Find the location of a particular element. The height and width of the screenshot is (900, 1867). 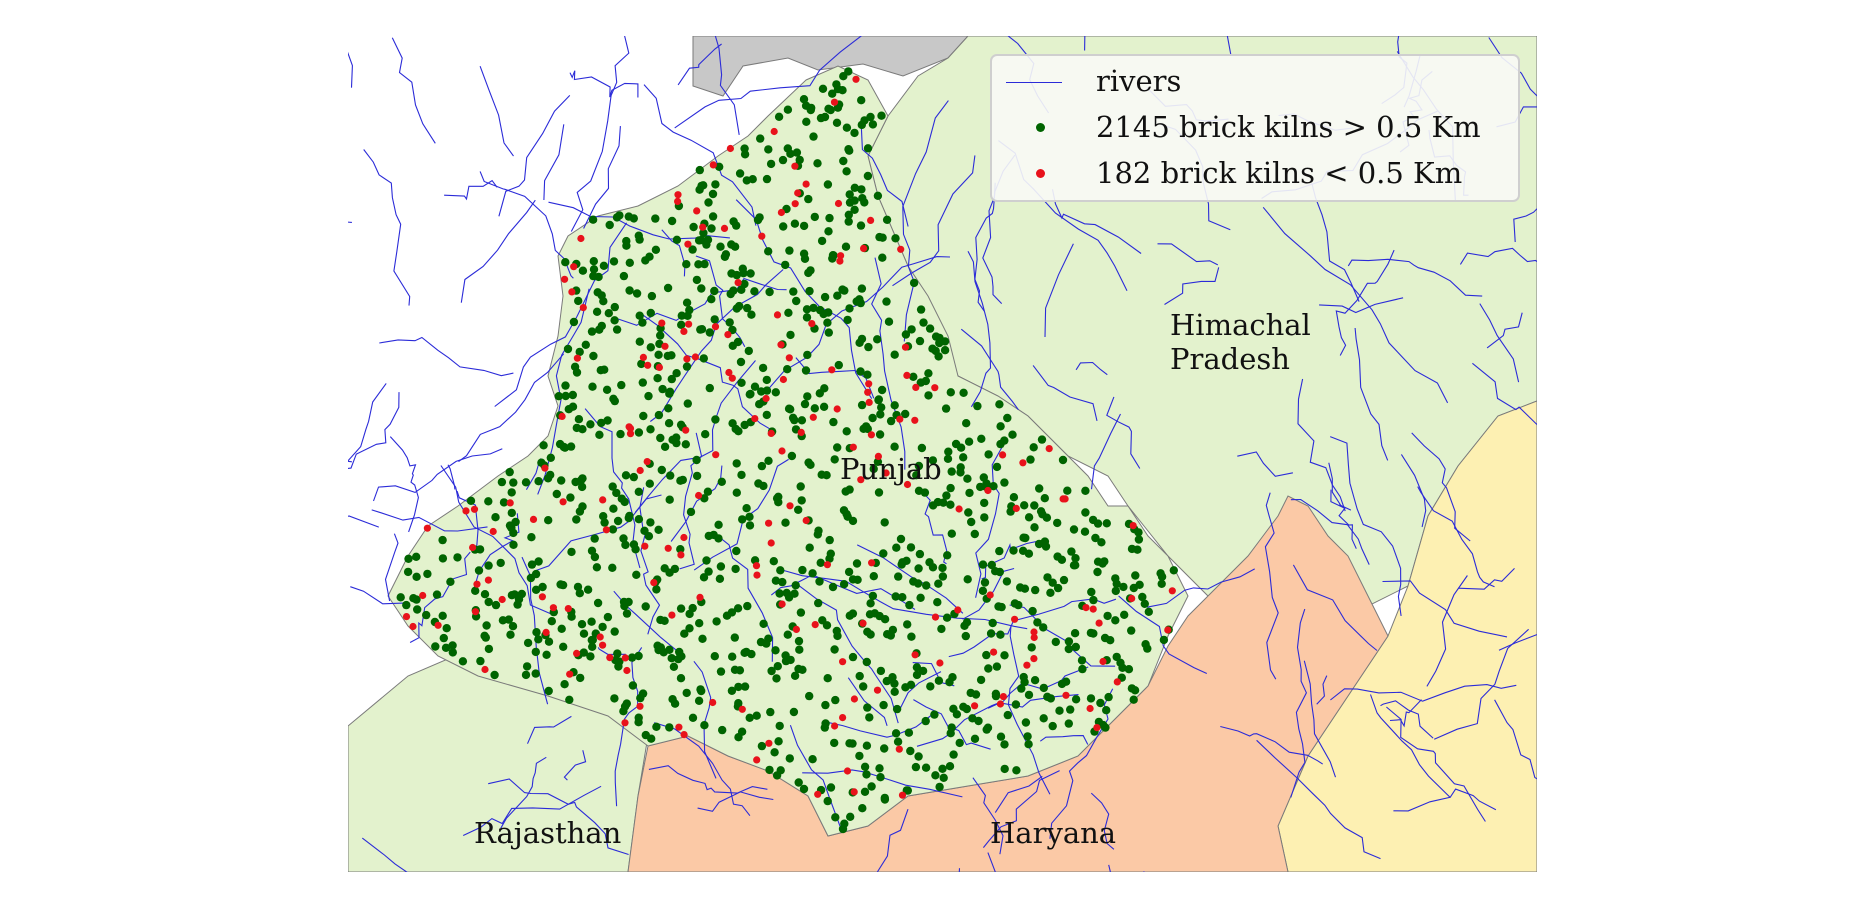

label-punjab: Punjab is located at coordinates (891, 469).